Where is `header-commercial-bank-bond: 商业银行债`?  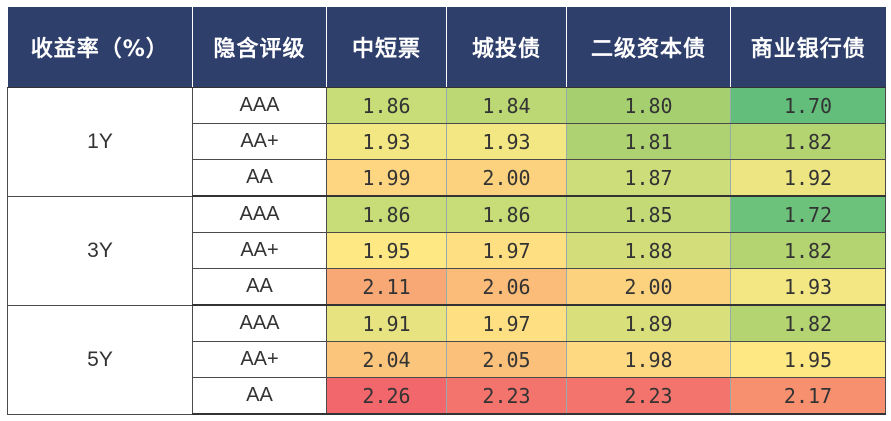
header-commercial-bank-bond: 商业银行债 is located at coordinates (808, 47).